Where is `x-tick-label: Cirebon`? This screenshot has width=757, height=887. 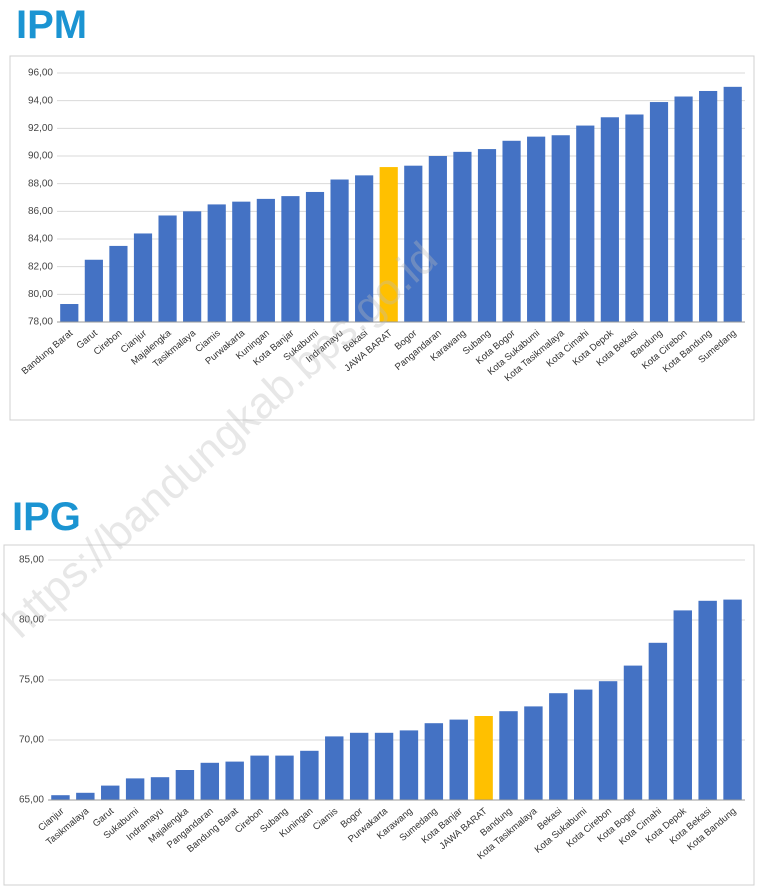
x-tick-label: Cirebon is located at coordinates (108, 343).